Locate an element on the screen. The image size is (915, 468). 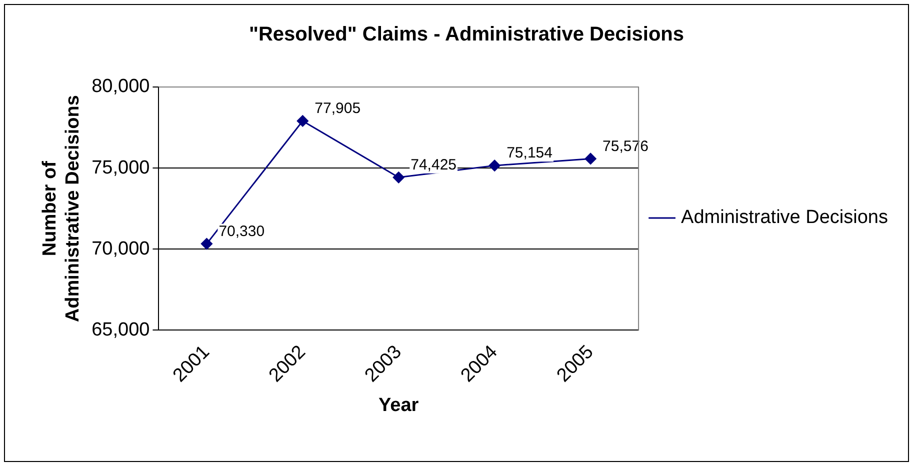
data-label: 70,330 is located at coordinates (241, 231).